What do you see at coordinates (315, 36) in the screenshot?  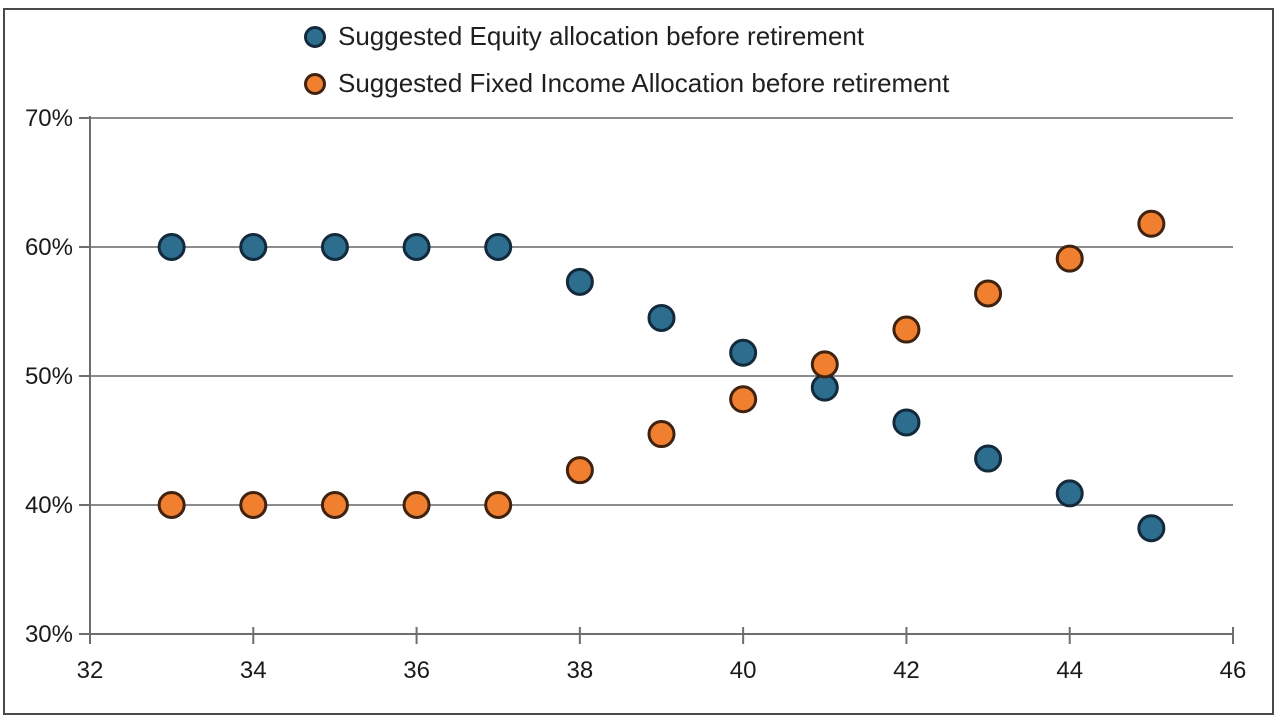 I see `equity-legend-marker-icon` at bounding box center [315, 36].